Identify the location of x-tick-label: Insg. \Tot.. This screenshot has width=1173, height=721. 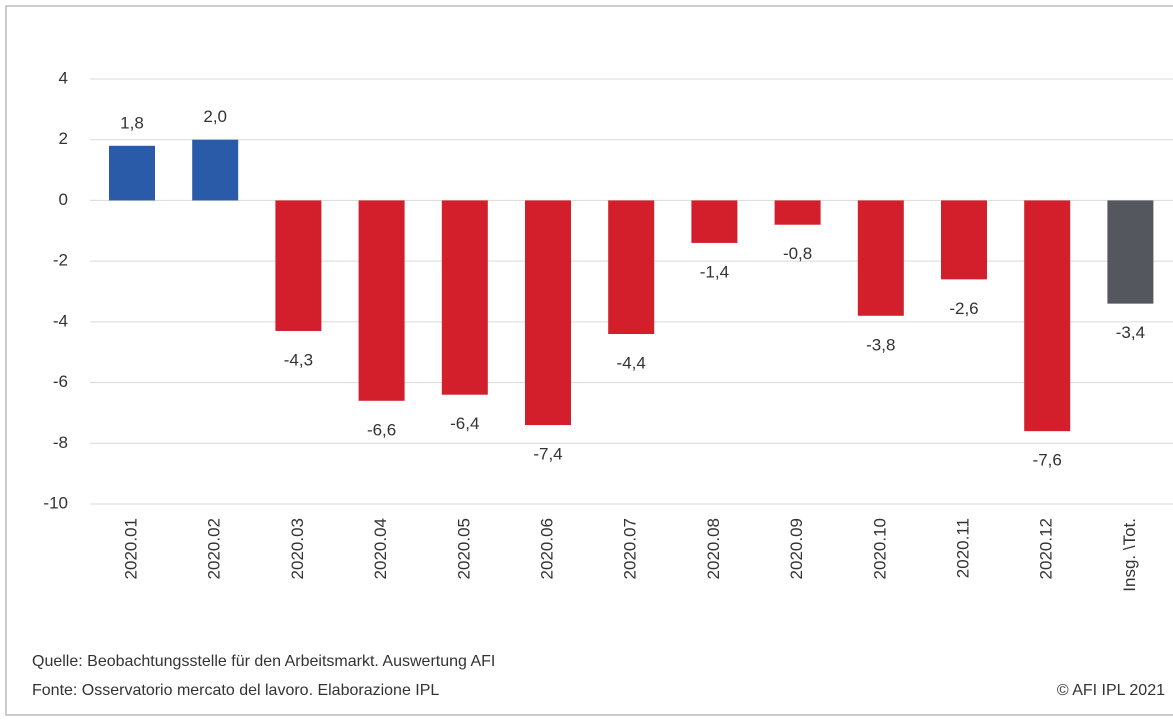
(1129, 555).